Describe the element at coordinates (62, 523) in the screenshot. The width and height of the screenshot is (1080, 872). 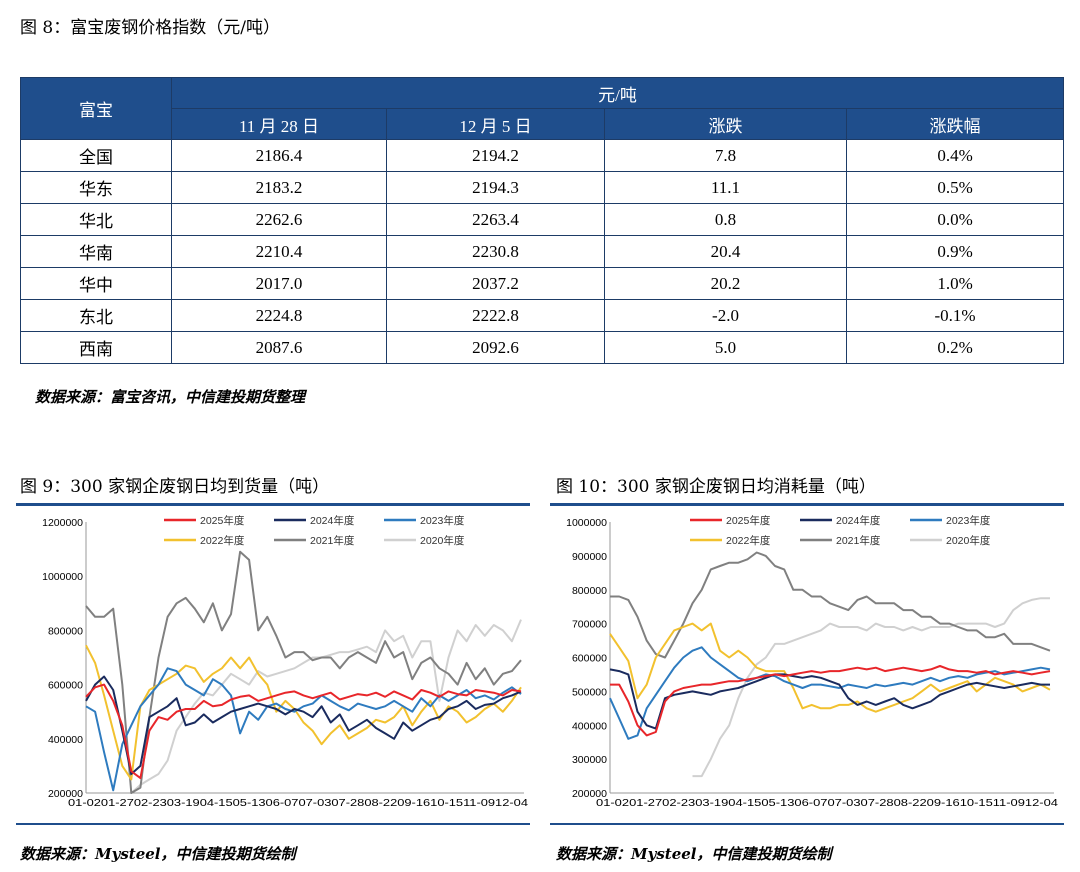
I see `y-tick-label: 1200000` at that location.